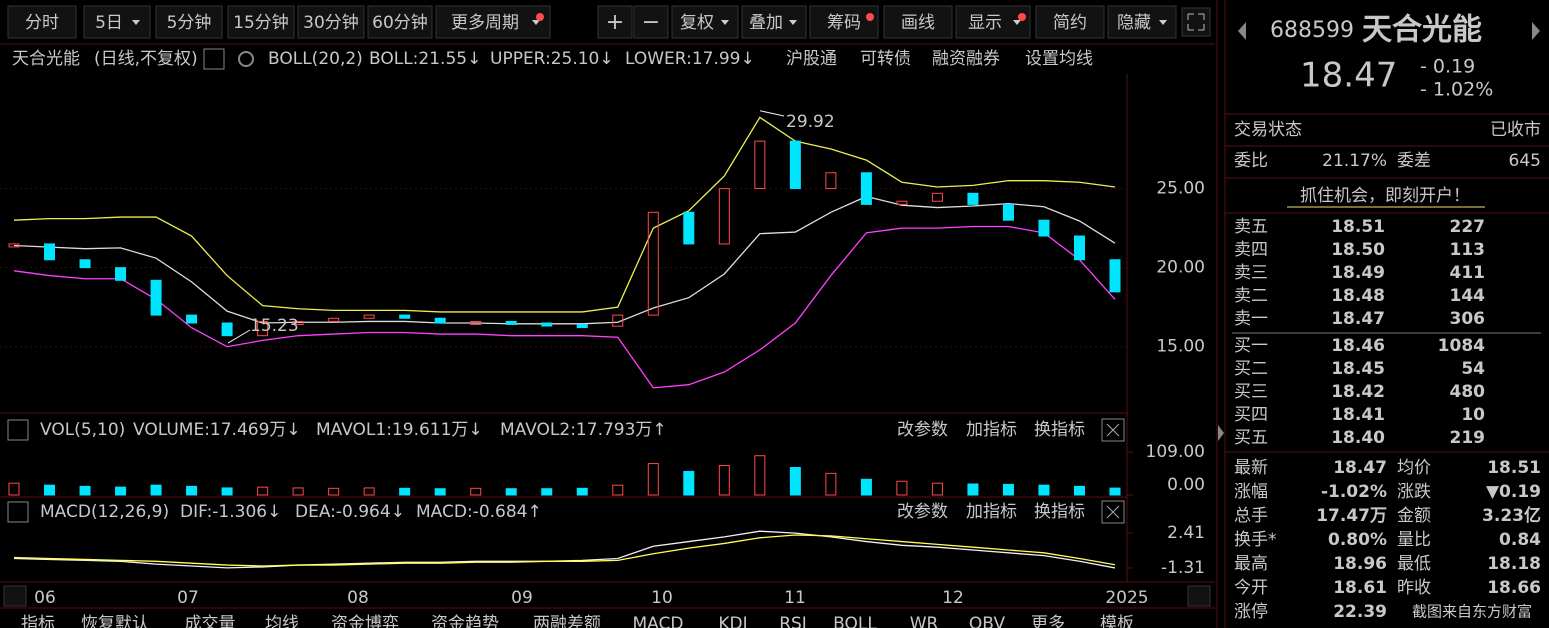 The image size is (1549, 628). I want to click on next-arrow, so click(1536, 31).